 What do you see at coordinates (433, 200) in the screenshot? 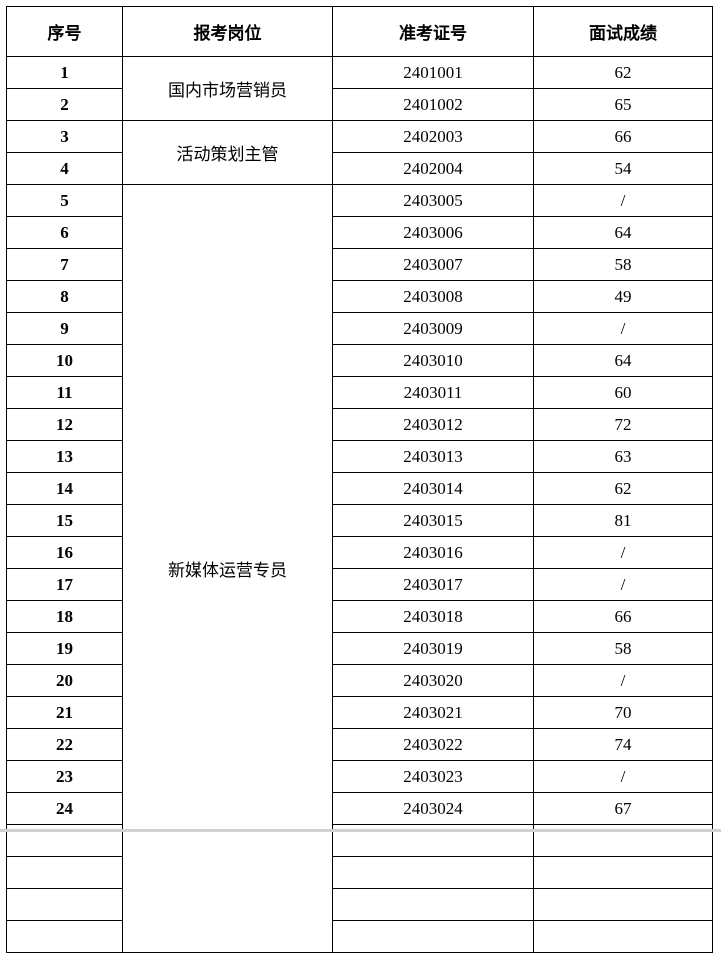
I see `exam-id: 2403005` at bounding box center [433, 200].